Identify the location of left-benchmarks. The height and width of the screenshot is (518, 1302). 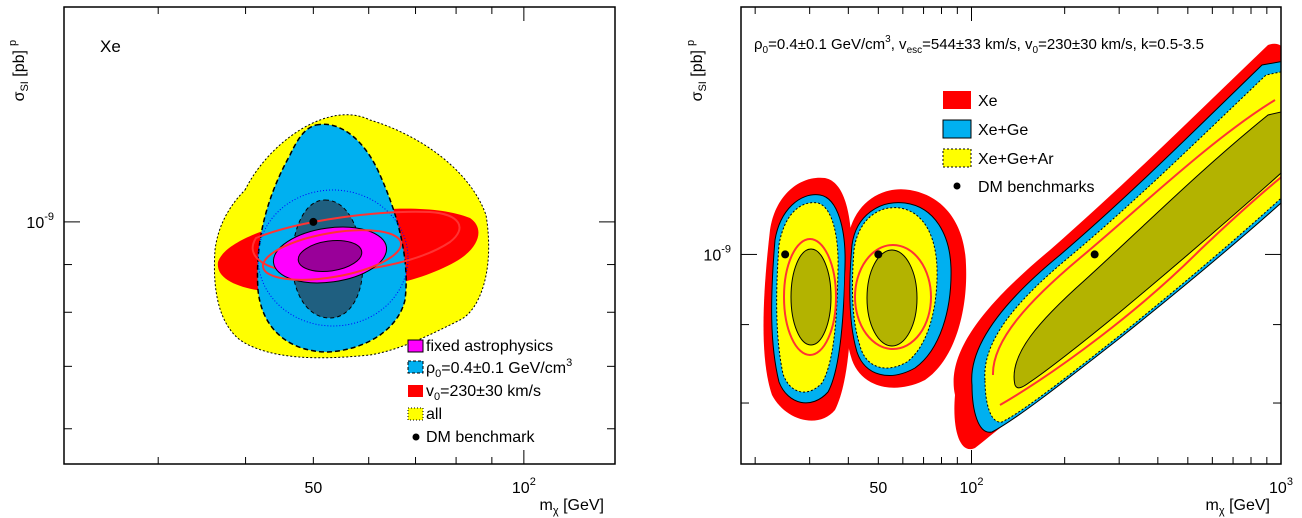
(313, 221).